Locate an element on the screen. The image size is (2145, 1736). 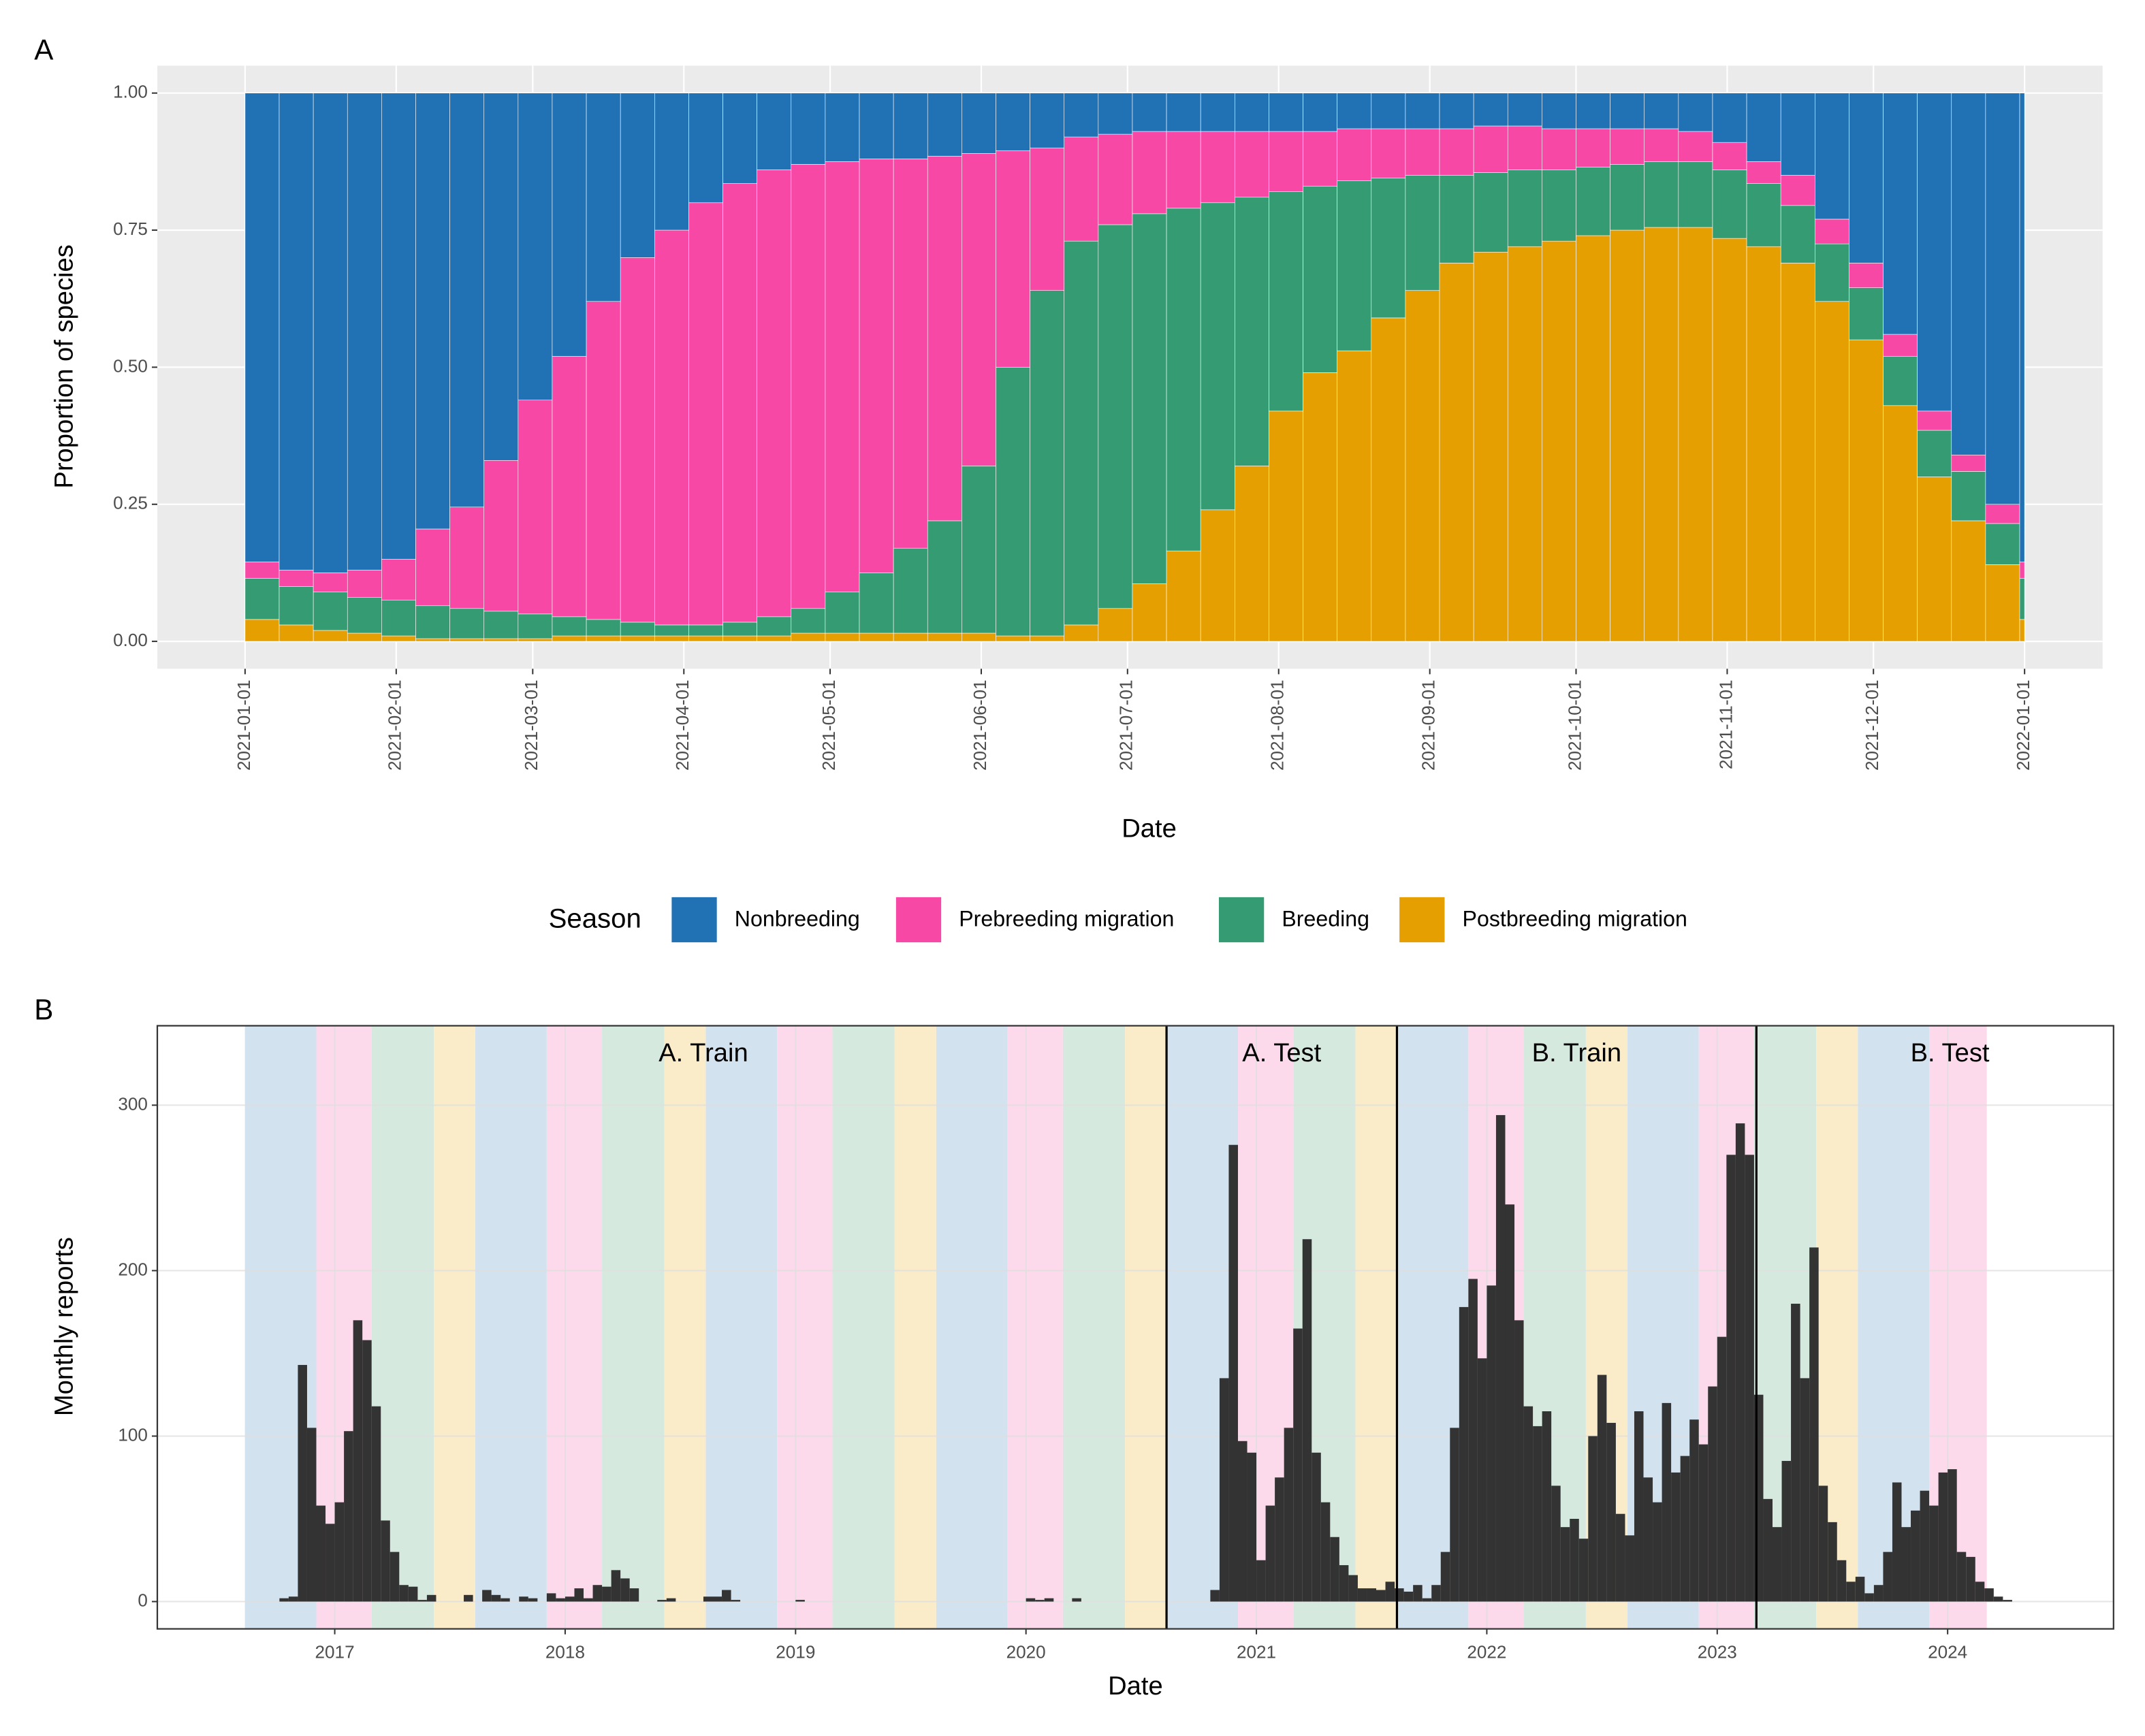
y-tick-label: 0.75 is located at coordinates (130, 229).